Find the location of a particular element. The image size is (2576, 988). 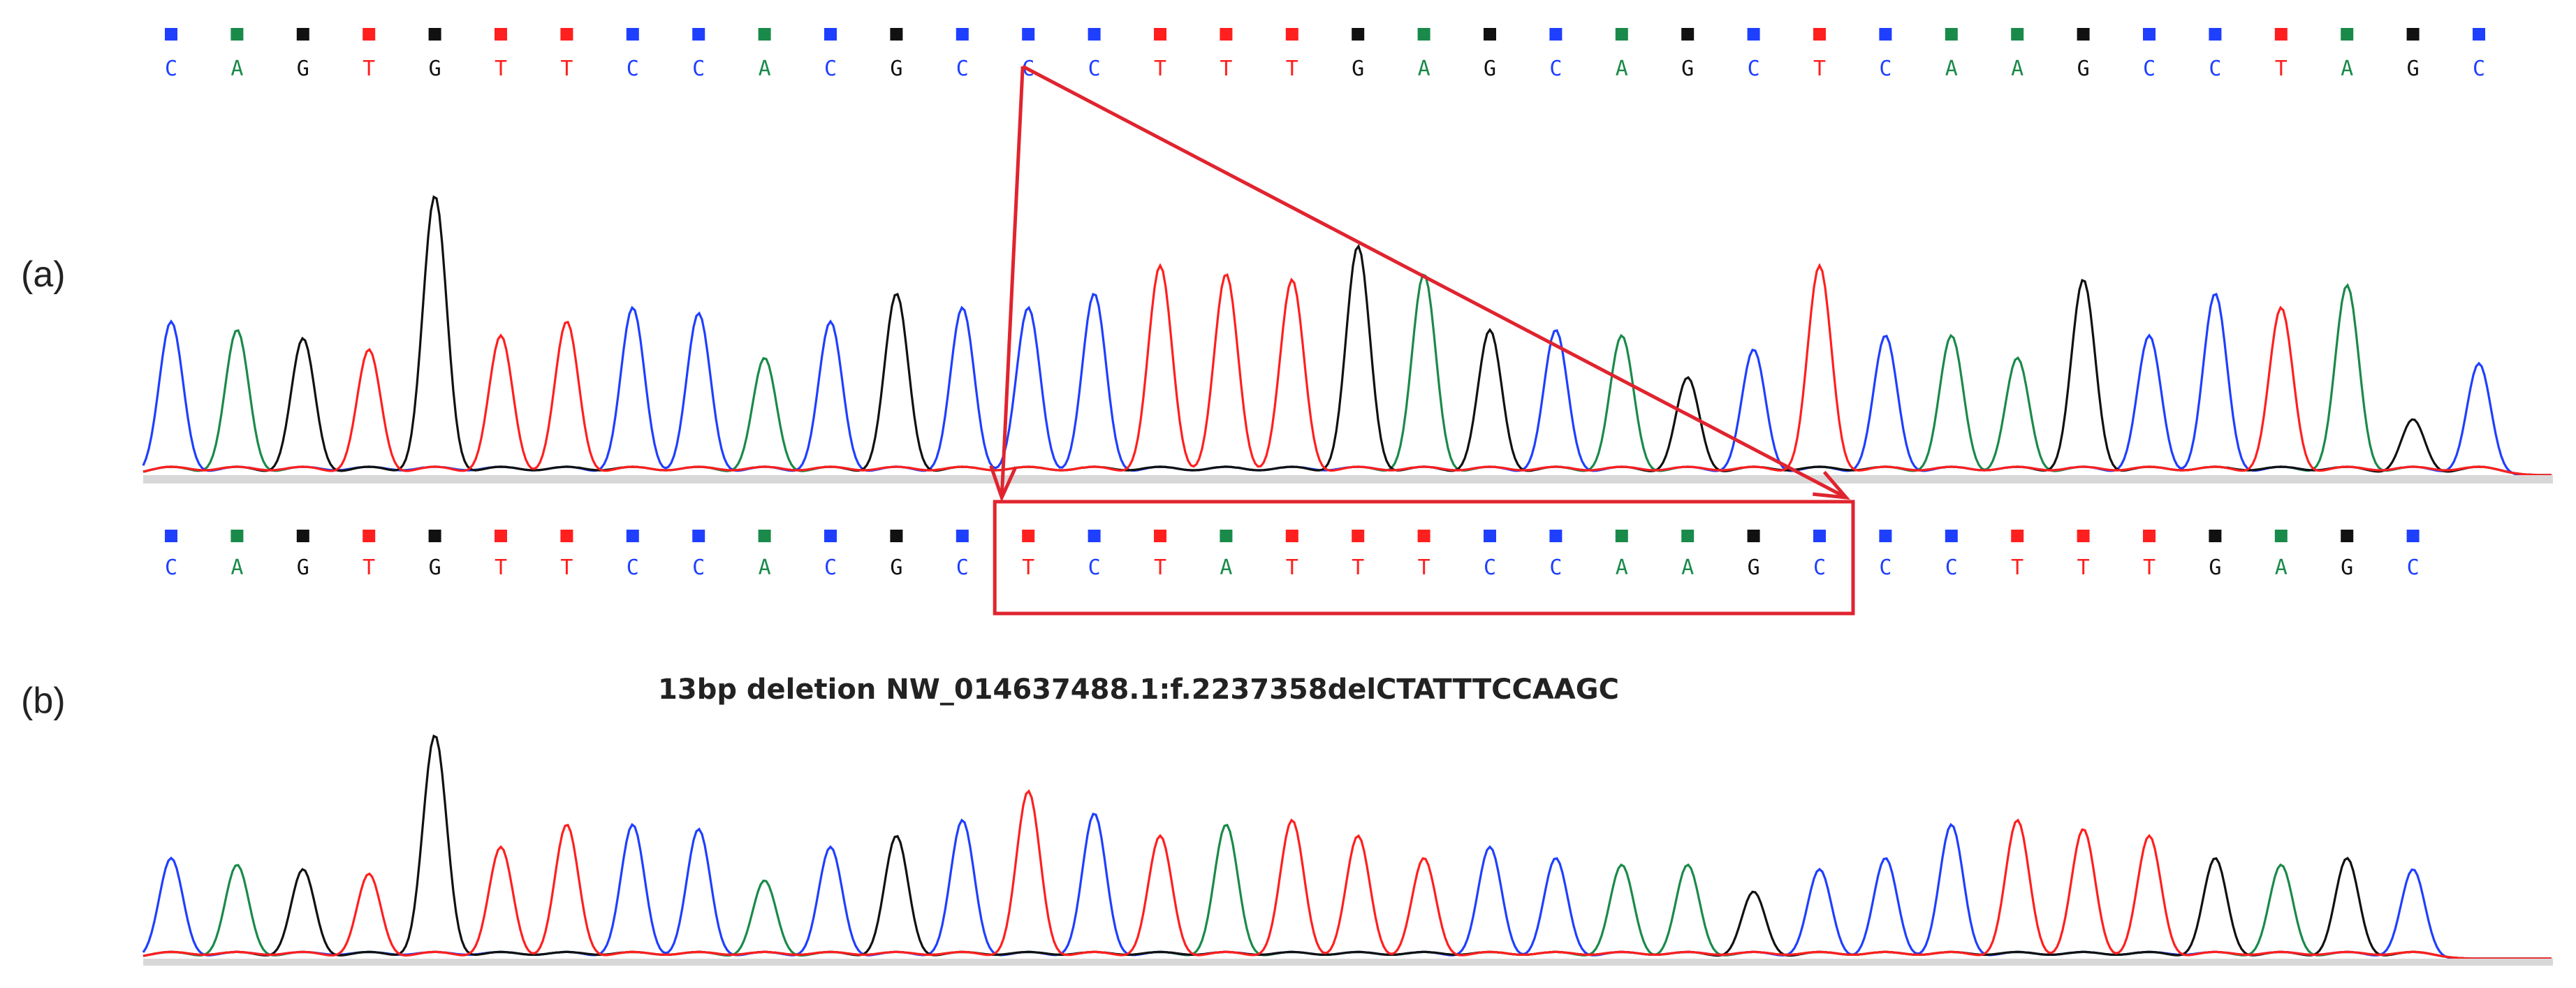

panel-label-a: (a) is located at coordinates (43, 274).